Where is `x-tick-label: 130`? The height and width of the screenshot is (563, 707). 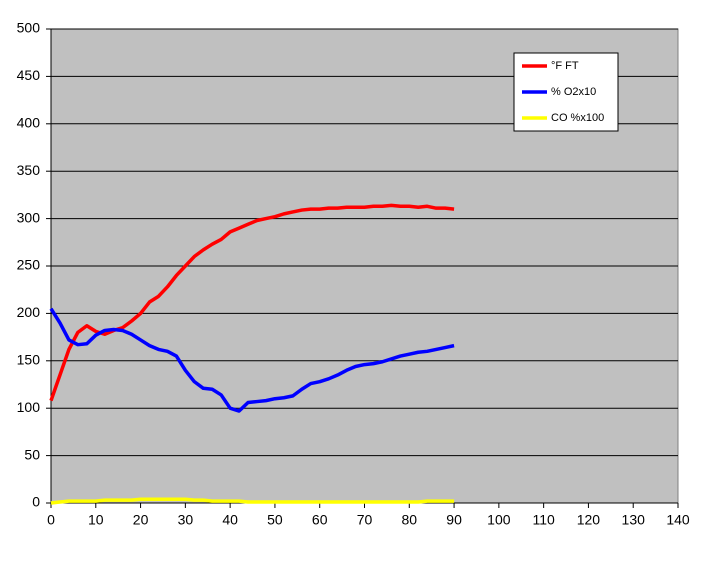
x-tick-label: 130 is located at coordinates (634, 520).